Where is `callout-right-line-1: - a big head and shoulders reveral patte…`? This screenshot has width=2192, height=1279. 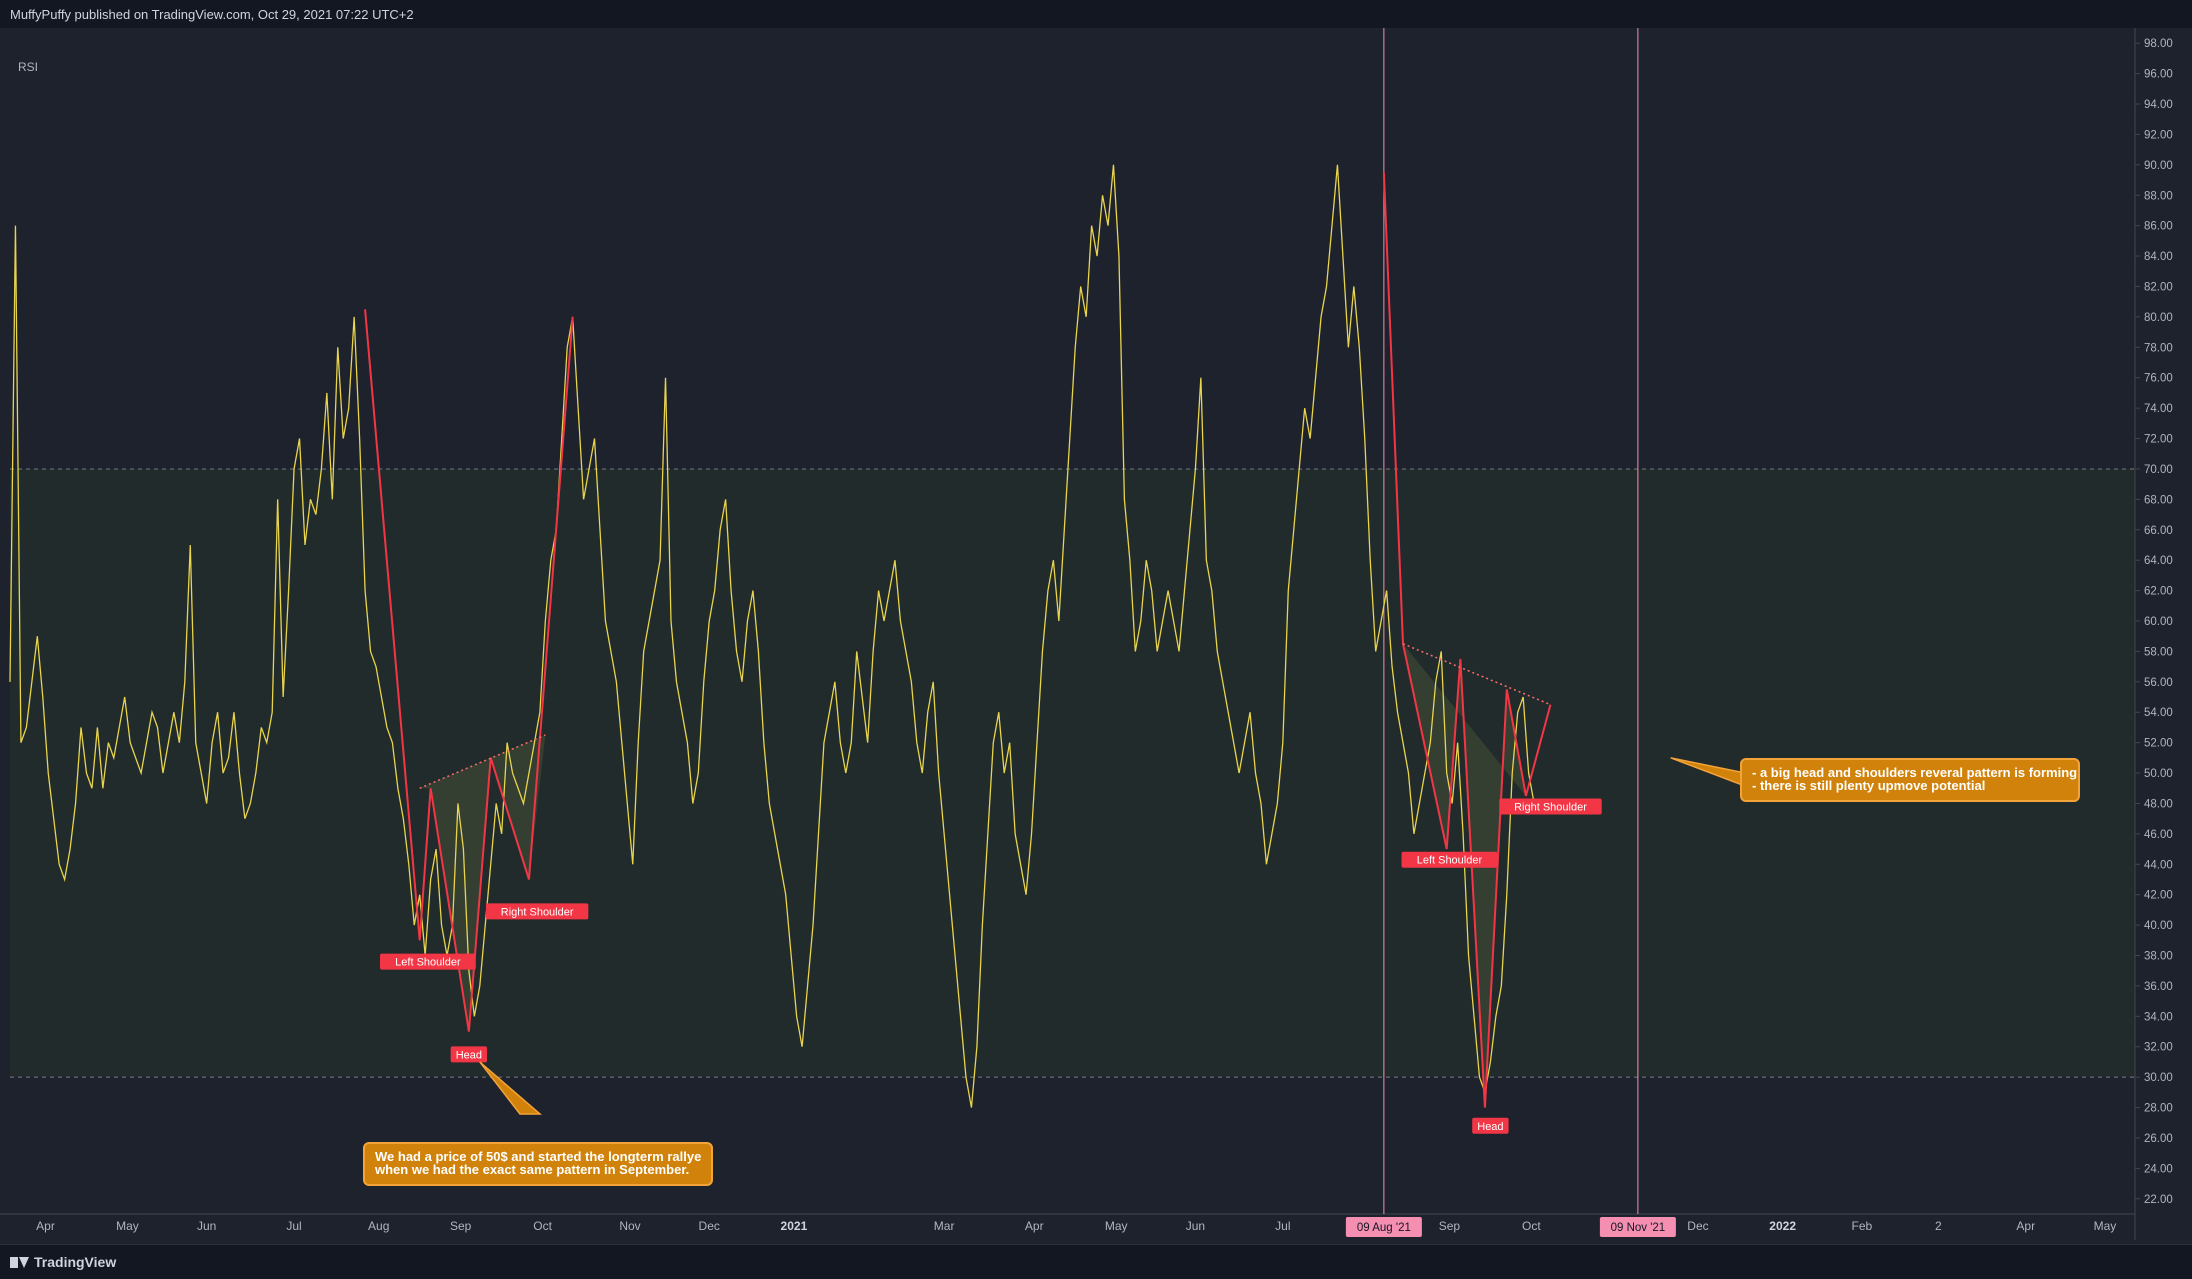
callout-right-line-1: - a big head and shoulders reveral patte… is located at coordinates (1915, 772).